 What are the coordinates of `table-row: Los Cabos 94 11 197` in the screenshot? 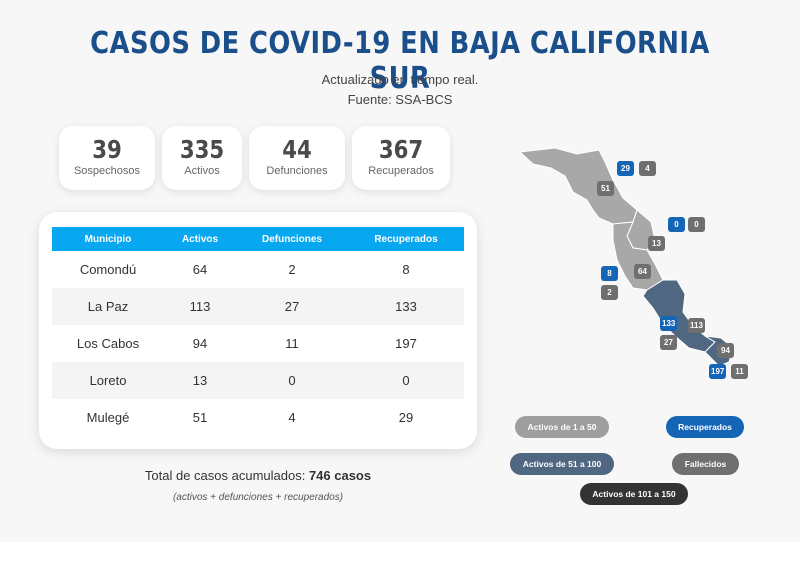 It's located at (258, 343).